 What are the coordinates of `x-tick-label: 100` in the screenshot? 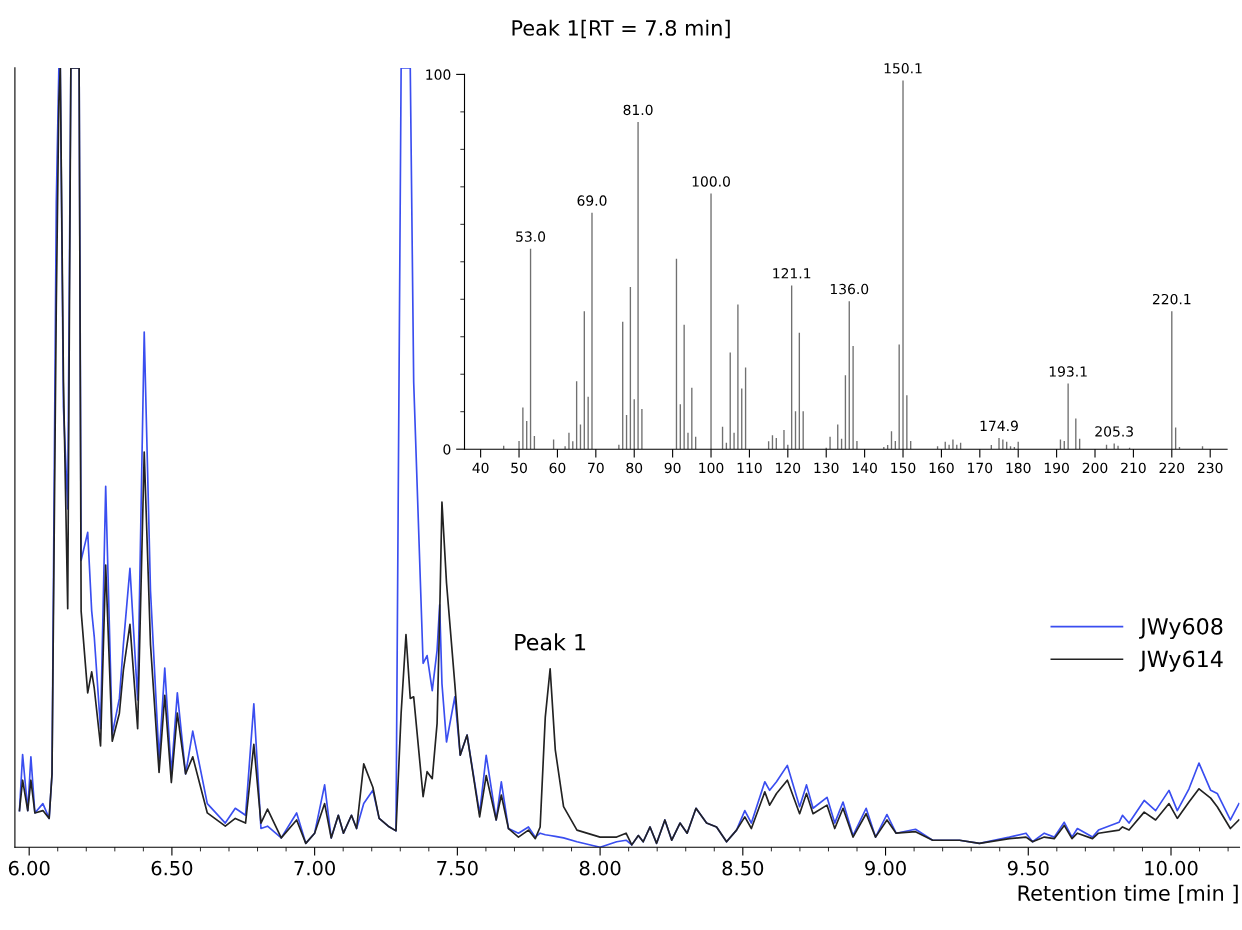 It's located at (711, 468).